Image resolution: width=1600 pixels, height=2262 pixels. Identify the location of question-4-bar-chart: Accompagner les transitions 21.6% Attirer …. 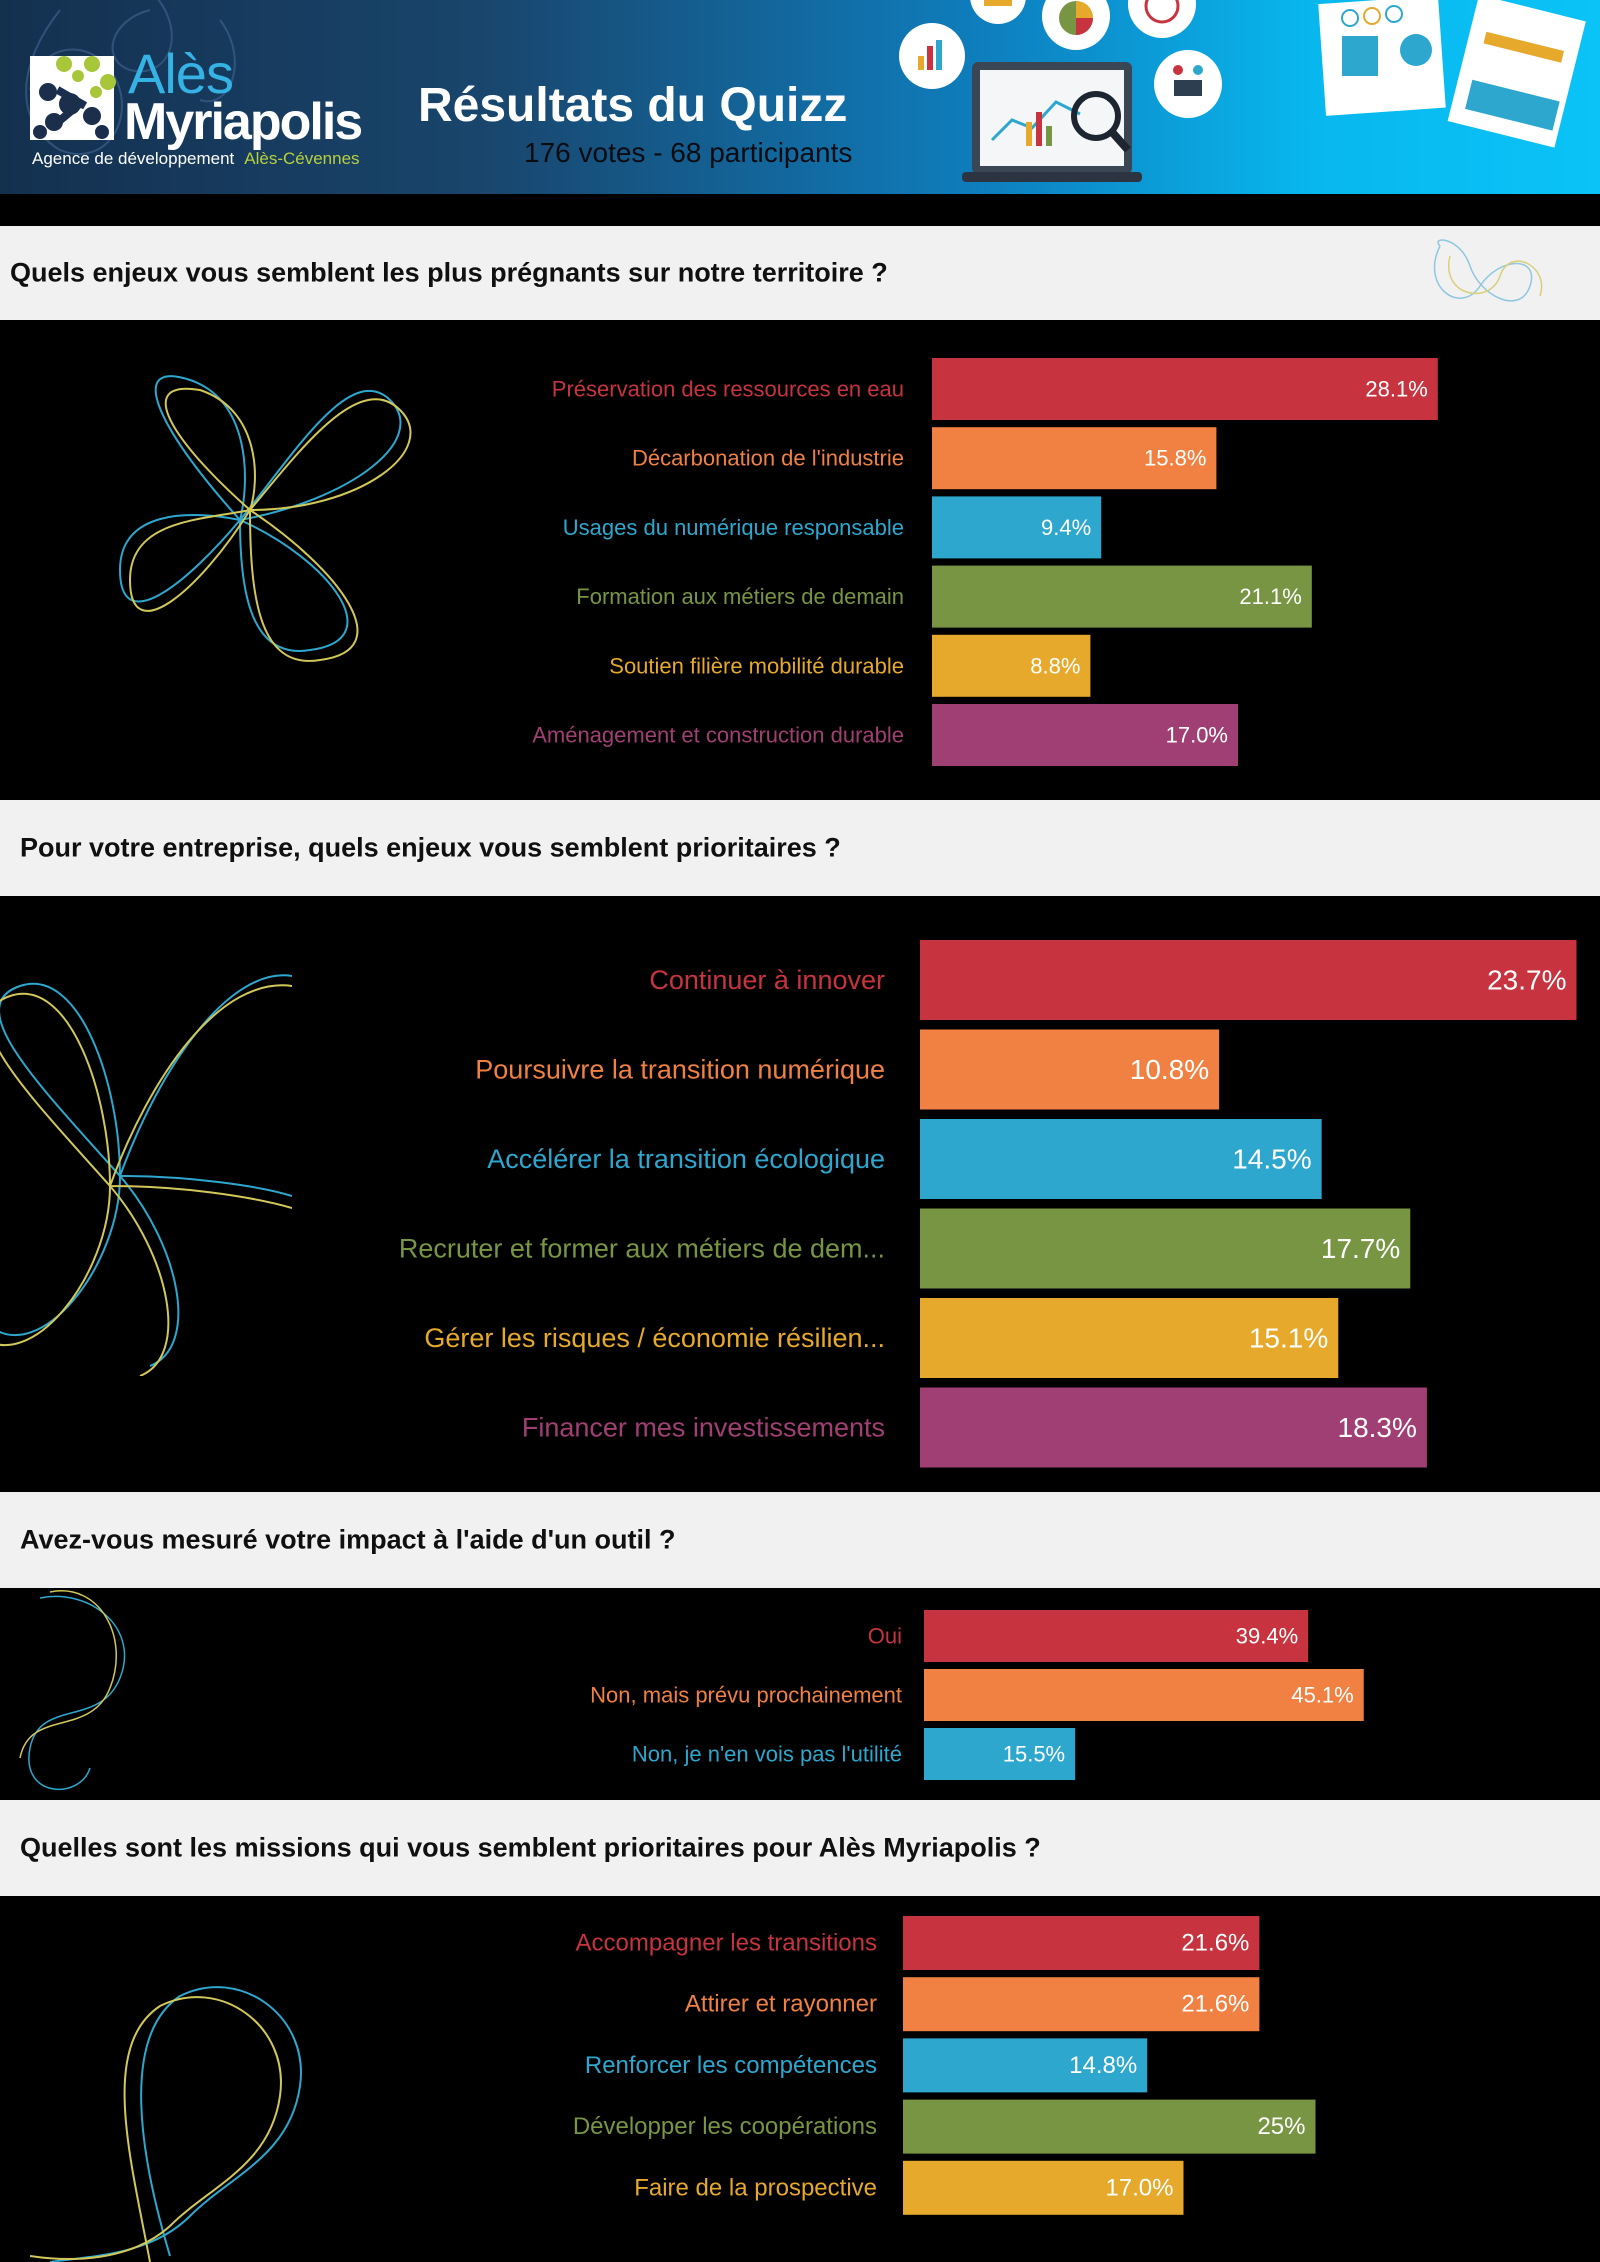
(944, 2065).